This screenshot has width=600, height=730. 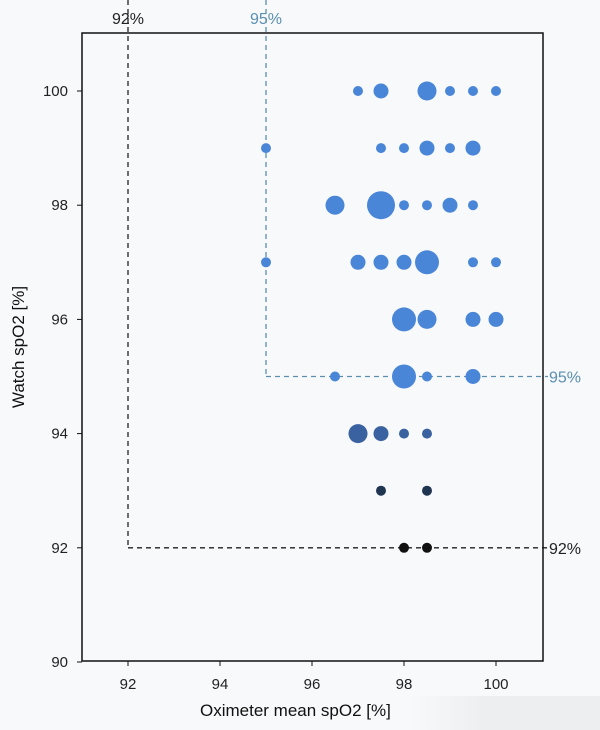 What do you see at coordinates (59, 319) in the screenshot?
I see `y-tick-label: 96` at bounding box center [59, 319].